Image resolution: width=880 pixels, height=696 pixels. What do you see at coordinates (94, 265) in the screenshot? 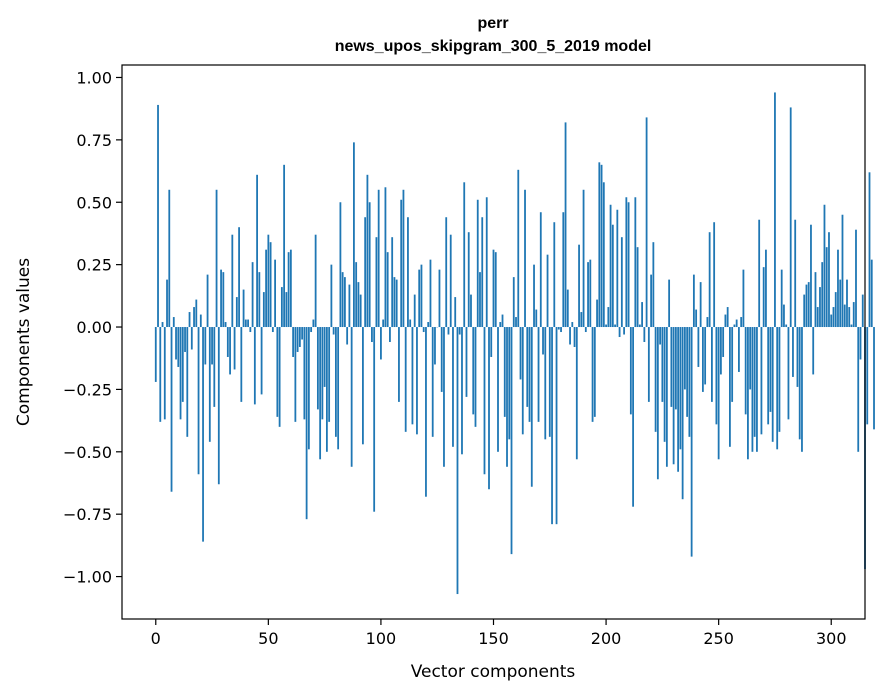
I see `y-tick-label: 0.25` at bounding box center [94, 265].